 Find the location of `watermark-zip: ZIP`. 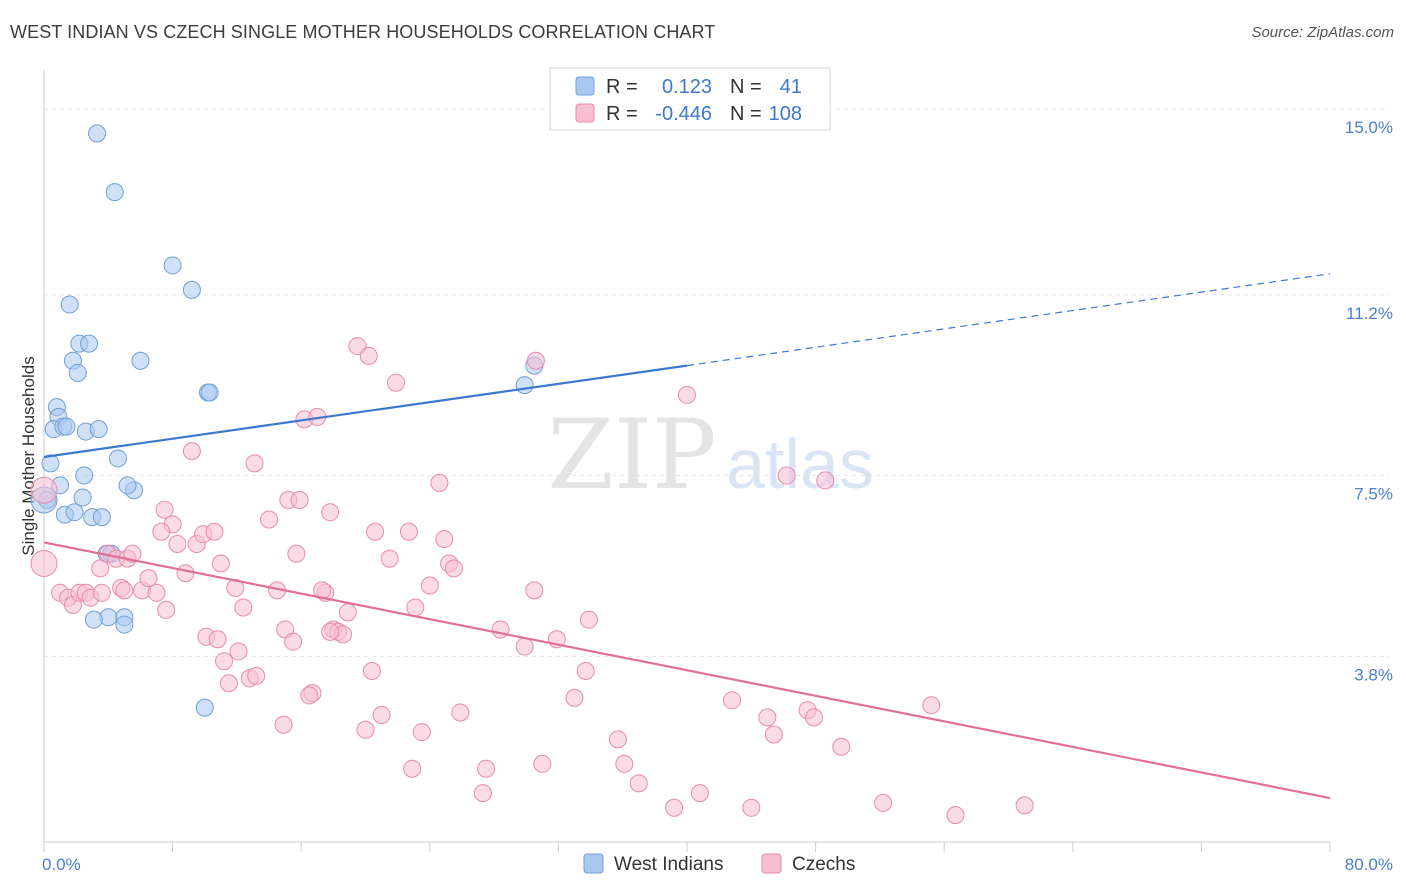

watermark-zip: ZIP is located at coordinates (631, 455).